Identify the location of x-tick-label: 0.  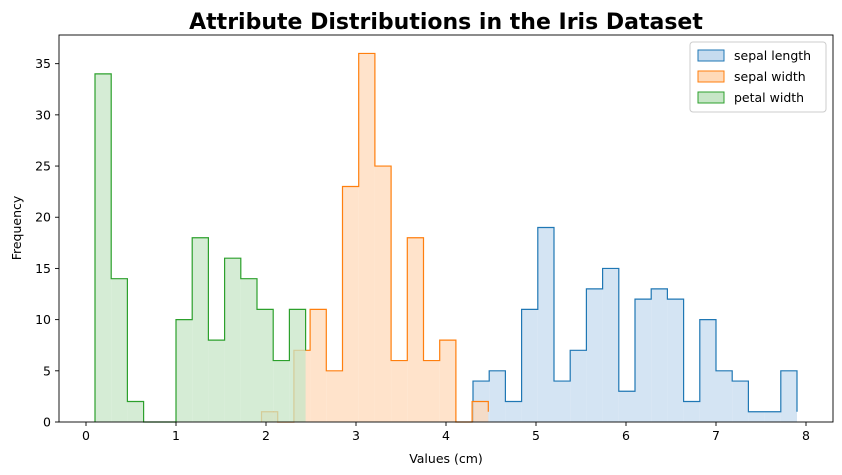
(86, 435).